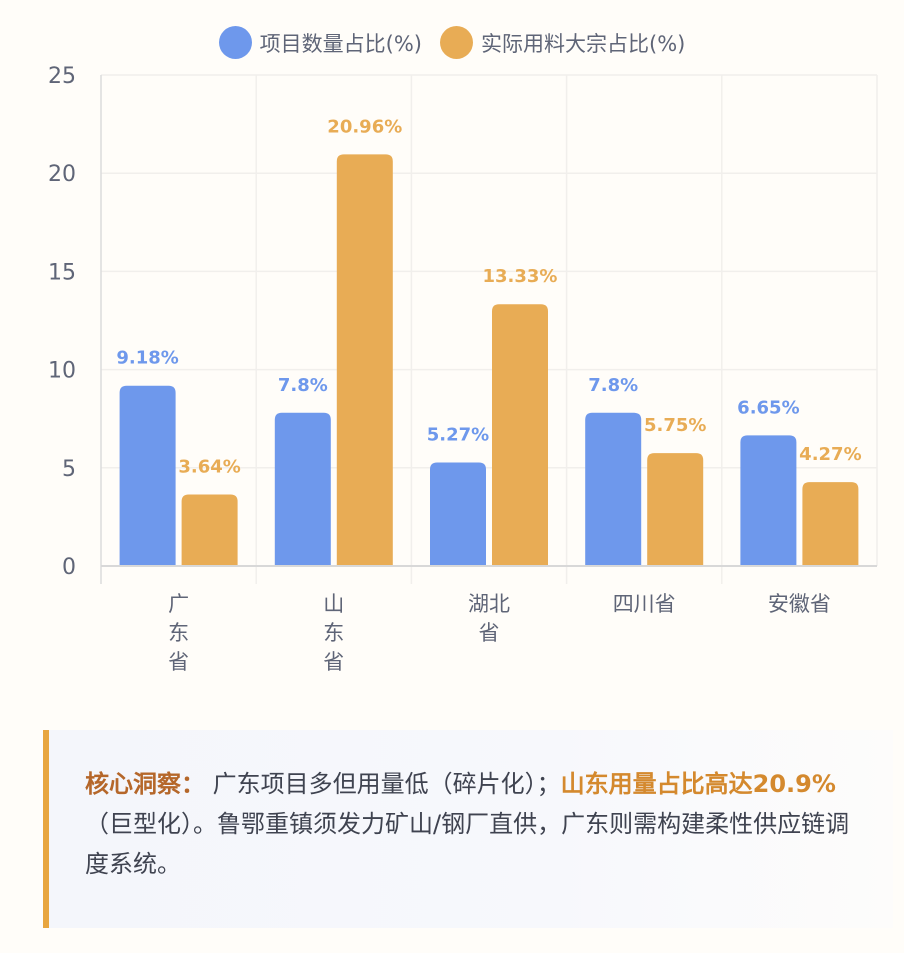  I want to click on y-tick-label: 20, so click(62, 174).